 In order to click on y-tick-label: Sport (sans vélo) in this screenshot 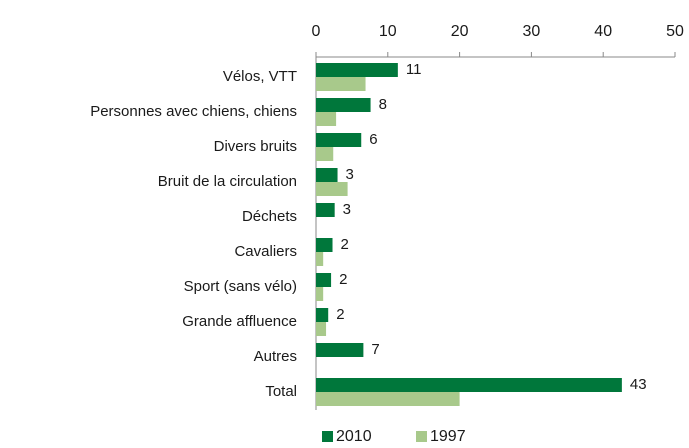, I will do `click(240, 286)`.